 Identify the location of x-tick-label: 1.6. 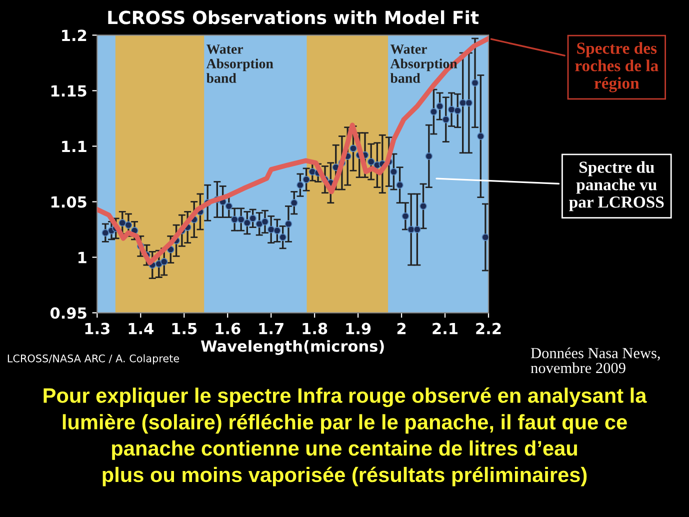
(228, 328).